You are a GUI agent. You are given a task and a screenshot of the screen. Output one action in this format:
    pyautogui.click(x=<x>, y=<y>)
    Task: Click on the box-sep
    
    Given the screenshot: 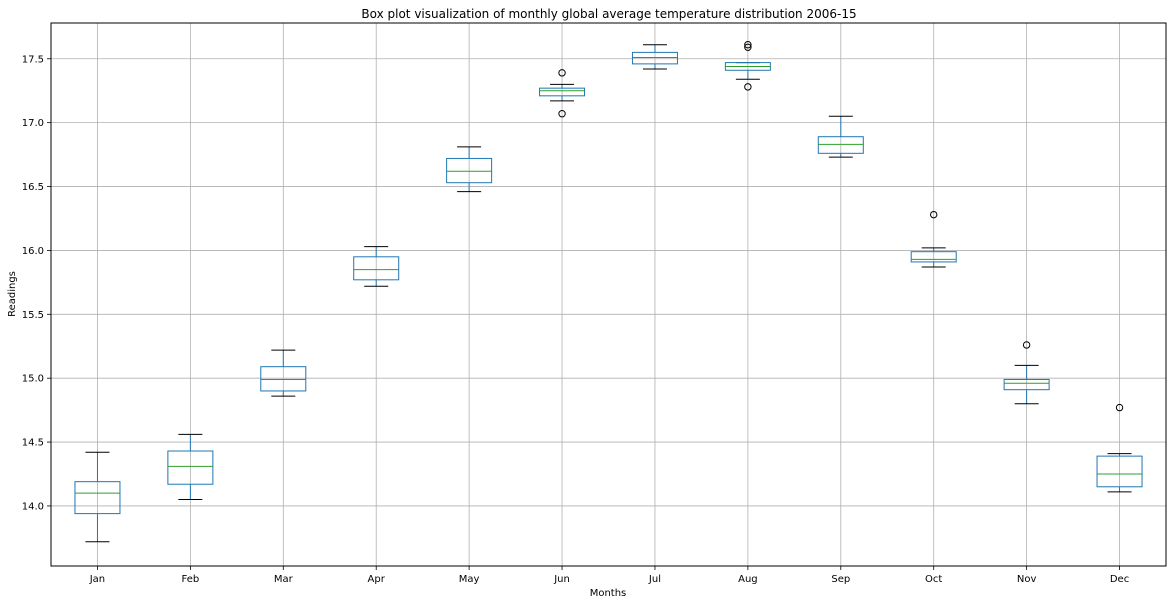 What is the action you would take?
    pyautogui.click(x=840, y=136)
    